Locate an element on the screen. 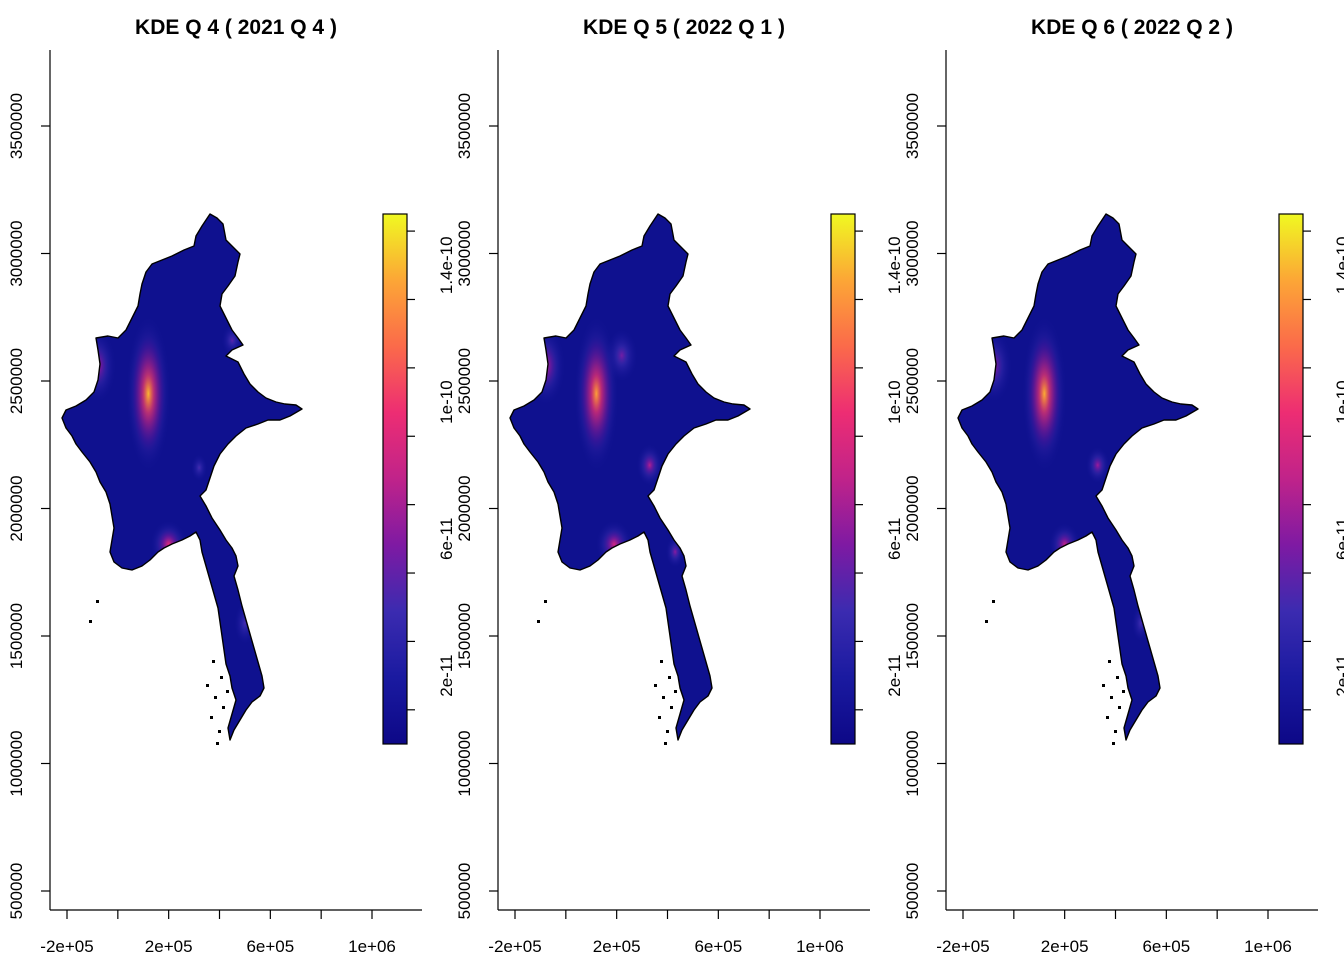 Image resolution: width=1344 pixels, height=960 pixels. country-outline is located at coordinates (1078, 477).